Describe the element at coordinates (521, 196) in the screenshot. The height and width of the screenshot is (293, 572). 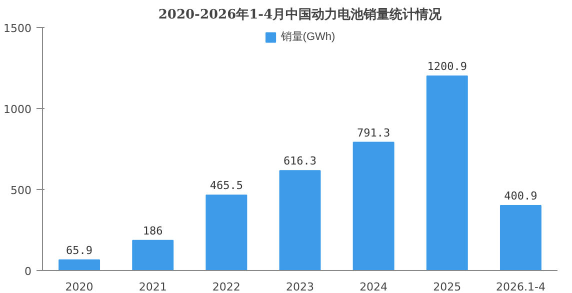
I see `data-label: 400.9` at that location.